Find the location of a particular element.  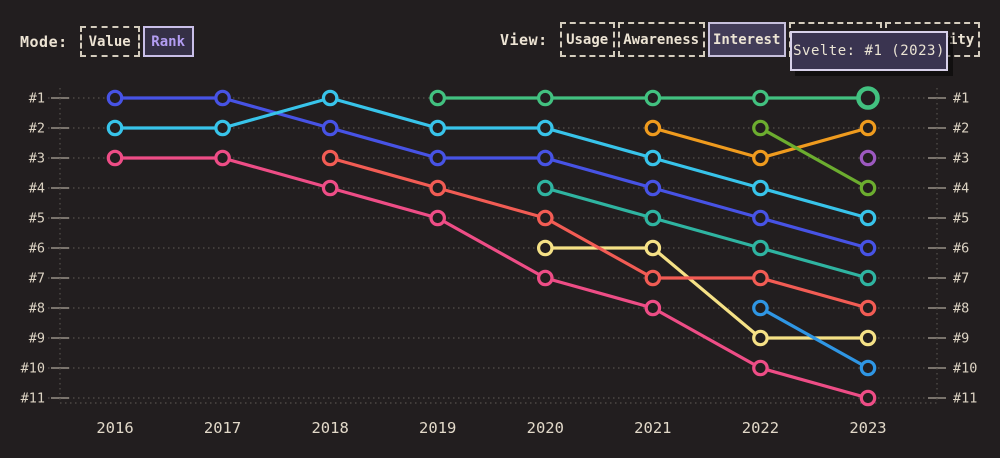

data-point-highlighted is located at coordinates (868, 98).